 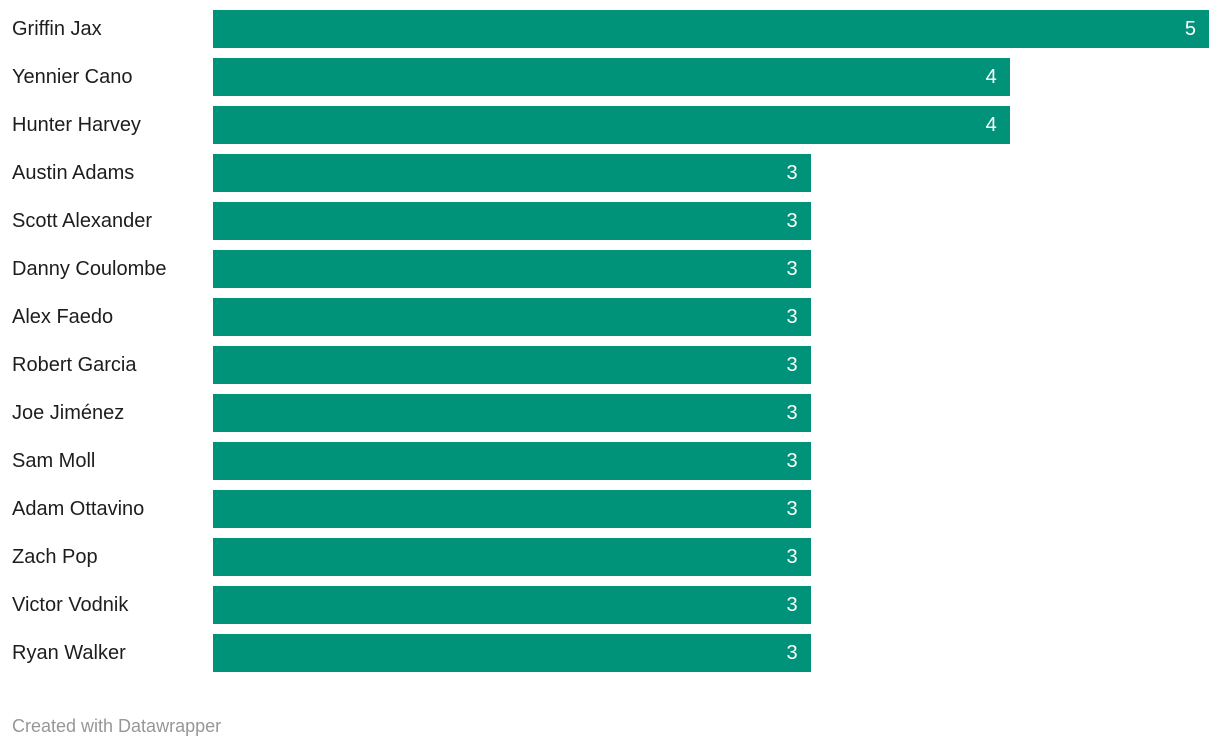 What do you see at coordinates (74, 364) in the screenshot?
I see `category-label: Robert Garcia` at bounding box center [74, 364].